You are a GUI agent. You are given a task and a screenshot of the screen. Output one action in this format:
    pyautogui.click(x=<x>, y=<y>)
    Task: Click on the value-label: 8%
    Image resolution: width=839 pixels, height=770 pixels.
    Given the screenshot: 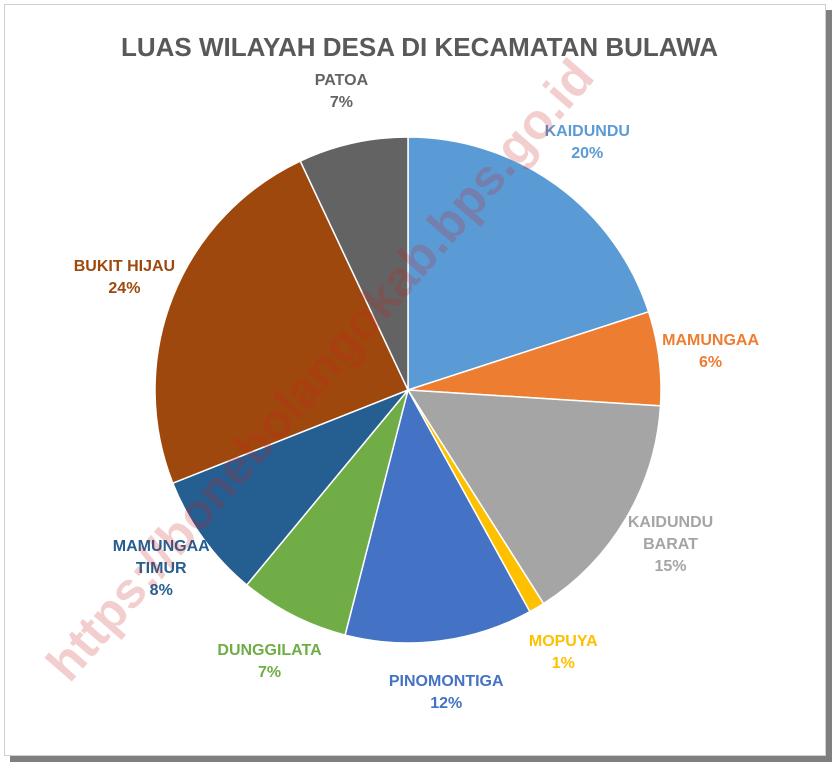 What is the action you would take?
    pyautogui.click(x=161, y=591)
    